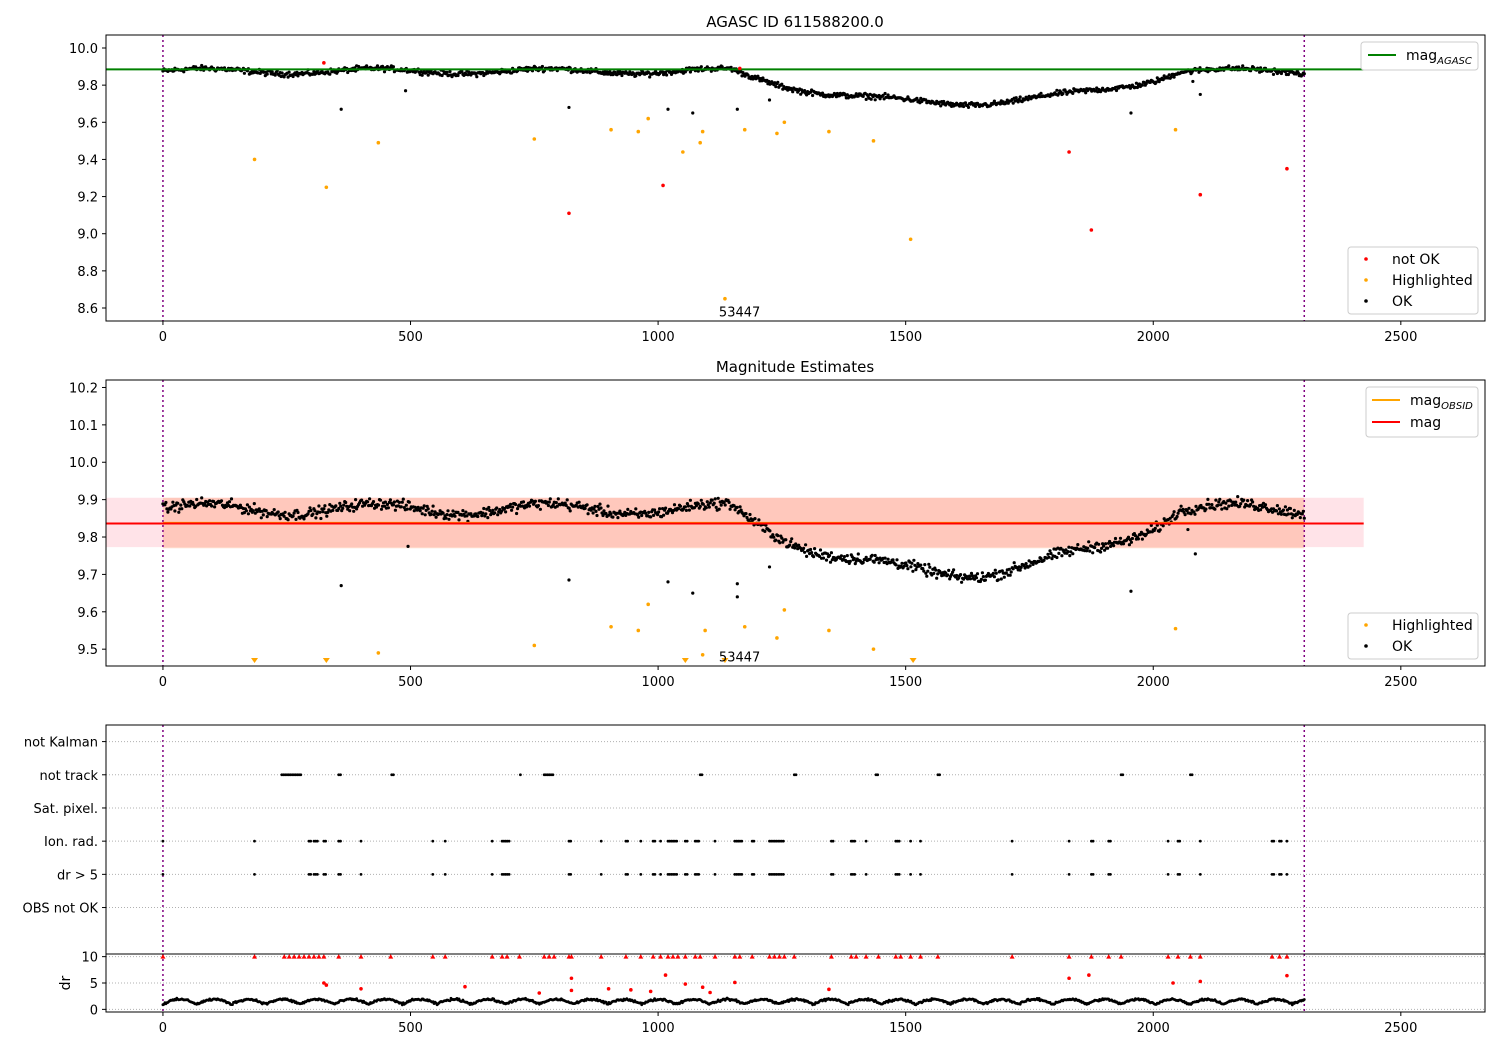 The image size is (1500, 1050). Describe the element at coordinates (87, 160) in the screenshot. I see `ytick-label: 9.4` at that location.